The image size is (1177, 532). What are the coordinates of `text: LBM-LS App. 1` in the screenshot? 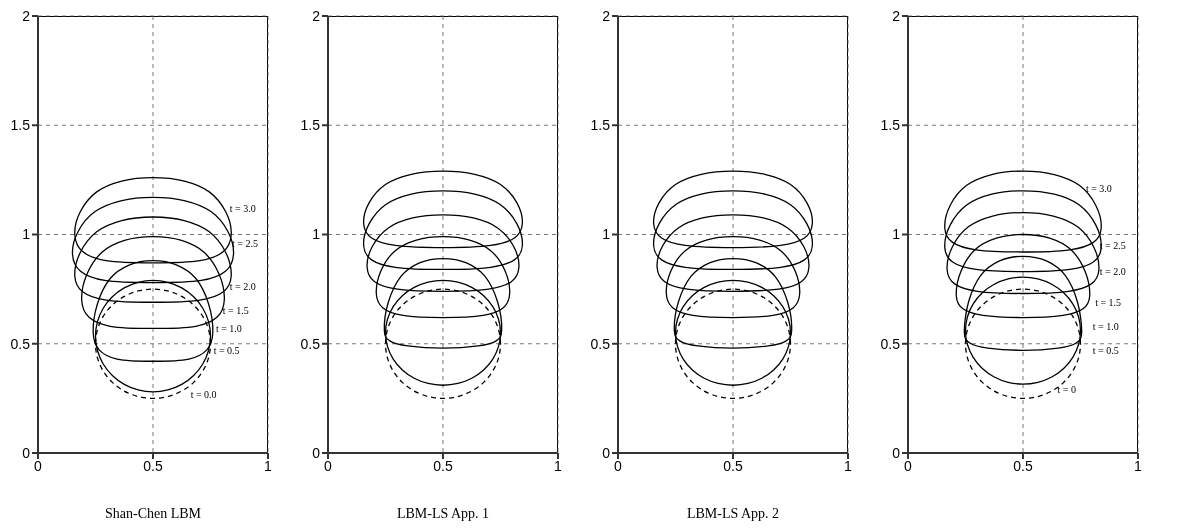 It's located at (443, 514).